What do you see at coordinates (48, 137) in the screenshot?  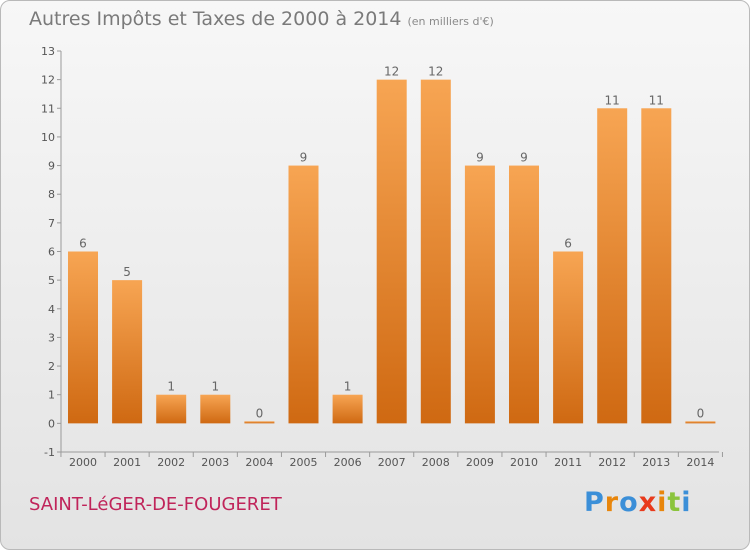 I see `y-tick-label: 10` at bounding box center [48, 137].